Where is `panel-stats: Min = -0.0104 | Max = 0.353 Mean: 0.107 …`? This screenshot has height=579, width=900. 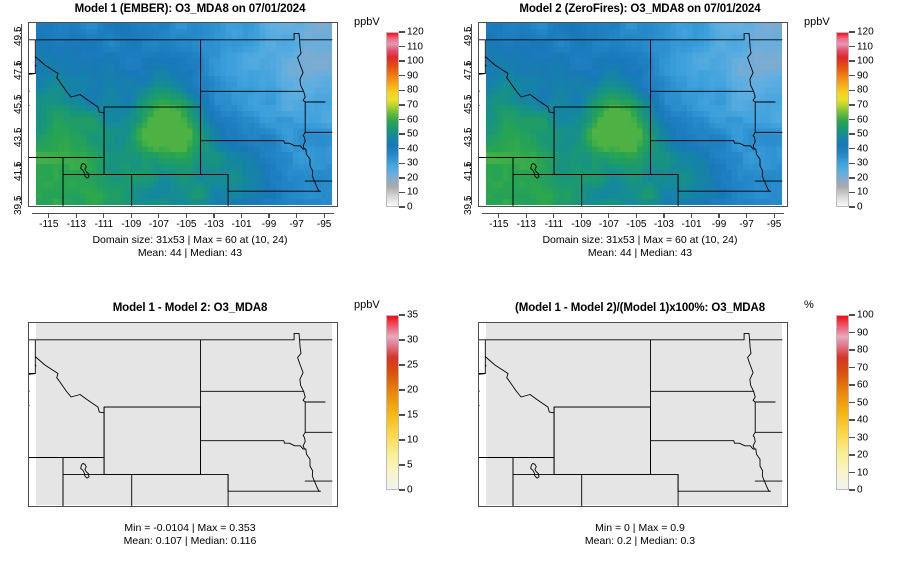 panel-stats: Min = -0.0104 | Max = 0.353 Mean: 0.107 … is located at coordinates (190, 534).